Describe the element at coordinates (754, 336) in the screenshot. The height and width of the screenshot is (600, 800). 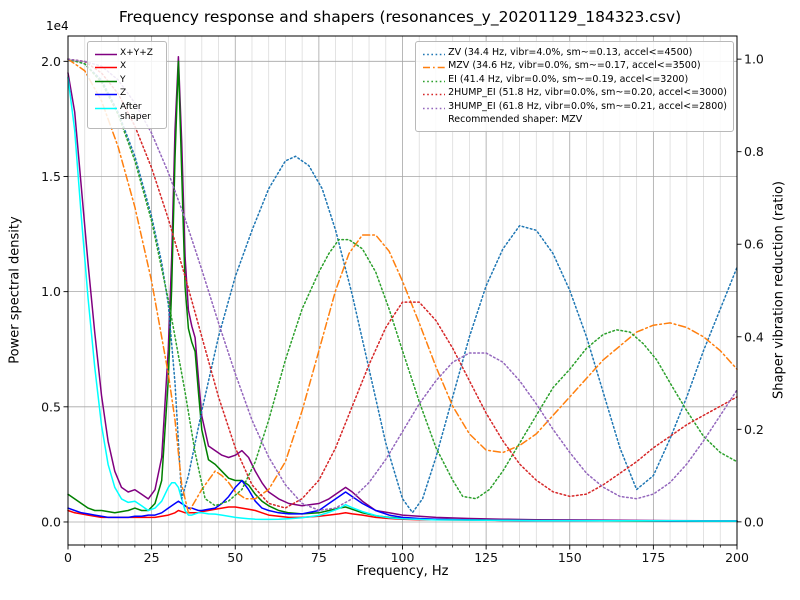
I see `y-right-tick-label: 0.4` at that location.